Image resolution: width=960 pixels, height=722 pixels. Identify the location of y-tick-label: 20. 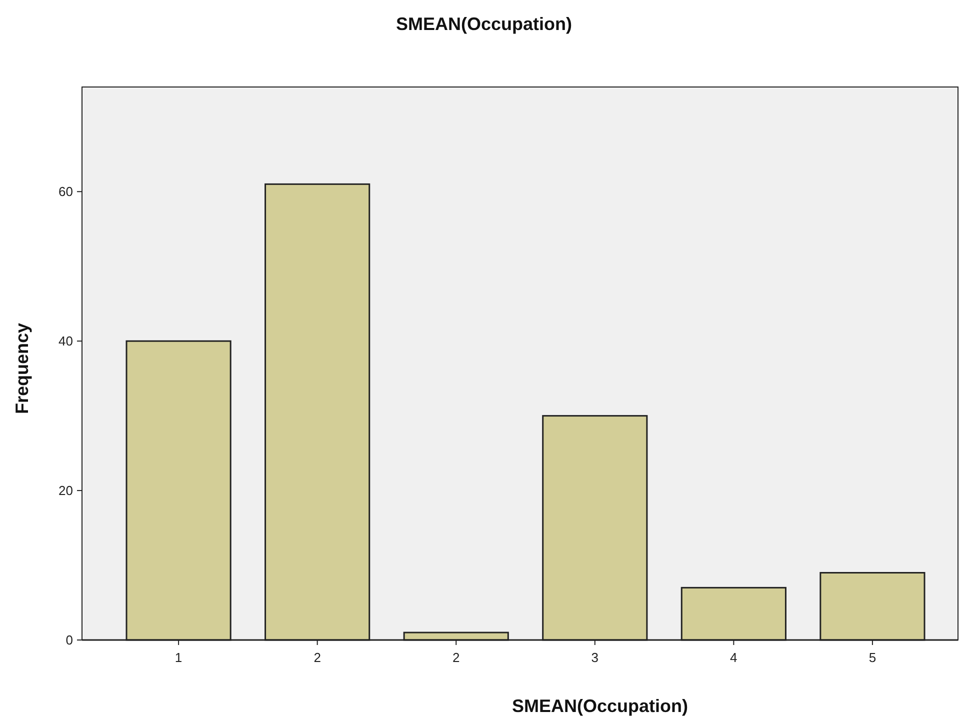
(65, 490).